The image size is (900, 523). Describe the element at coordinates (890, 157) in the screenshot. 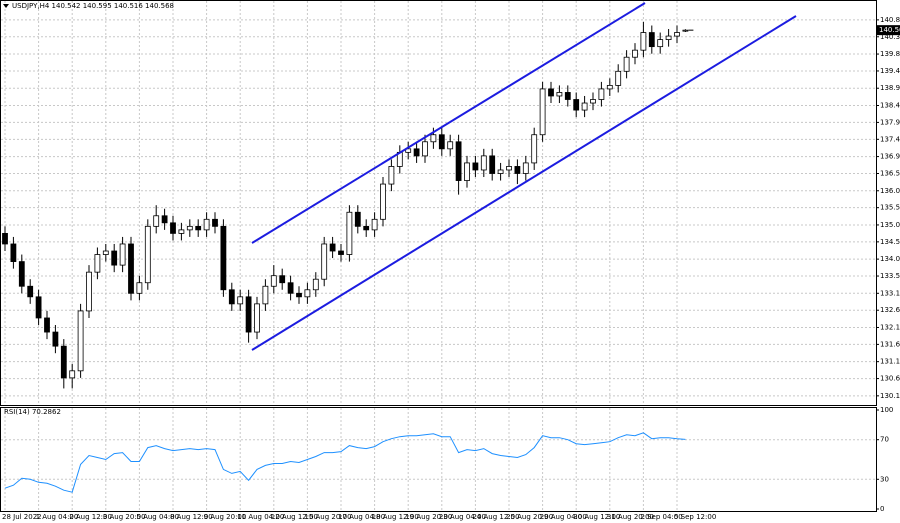

I see `y-tick-label: 136.980` at that location.